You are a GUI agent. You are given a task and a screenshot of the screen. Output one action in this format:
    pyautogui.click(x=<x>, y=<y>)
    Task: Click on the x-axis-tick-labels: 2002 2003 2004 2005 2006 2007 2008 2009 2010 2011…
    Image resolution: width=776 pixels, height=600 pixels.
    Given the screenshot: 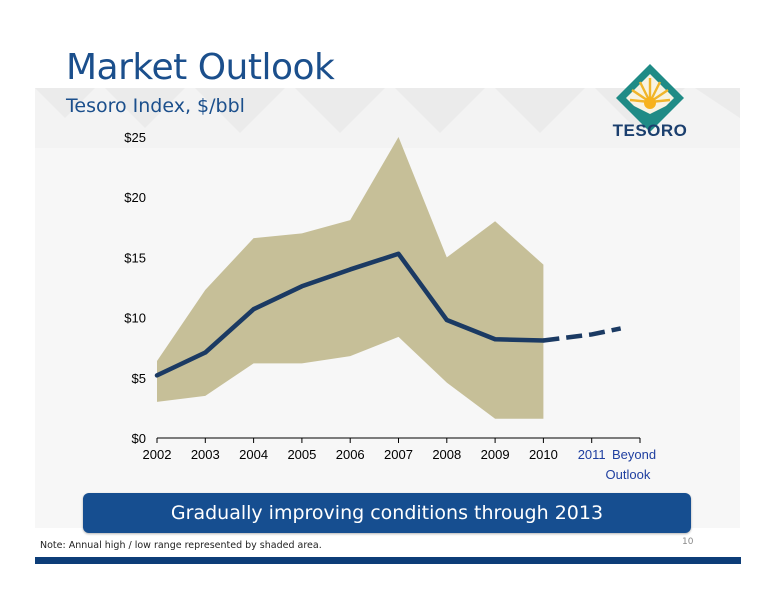 What is the action you would take?
    pyautogui.click(x=400, y=464)
    